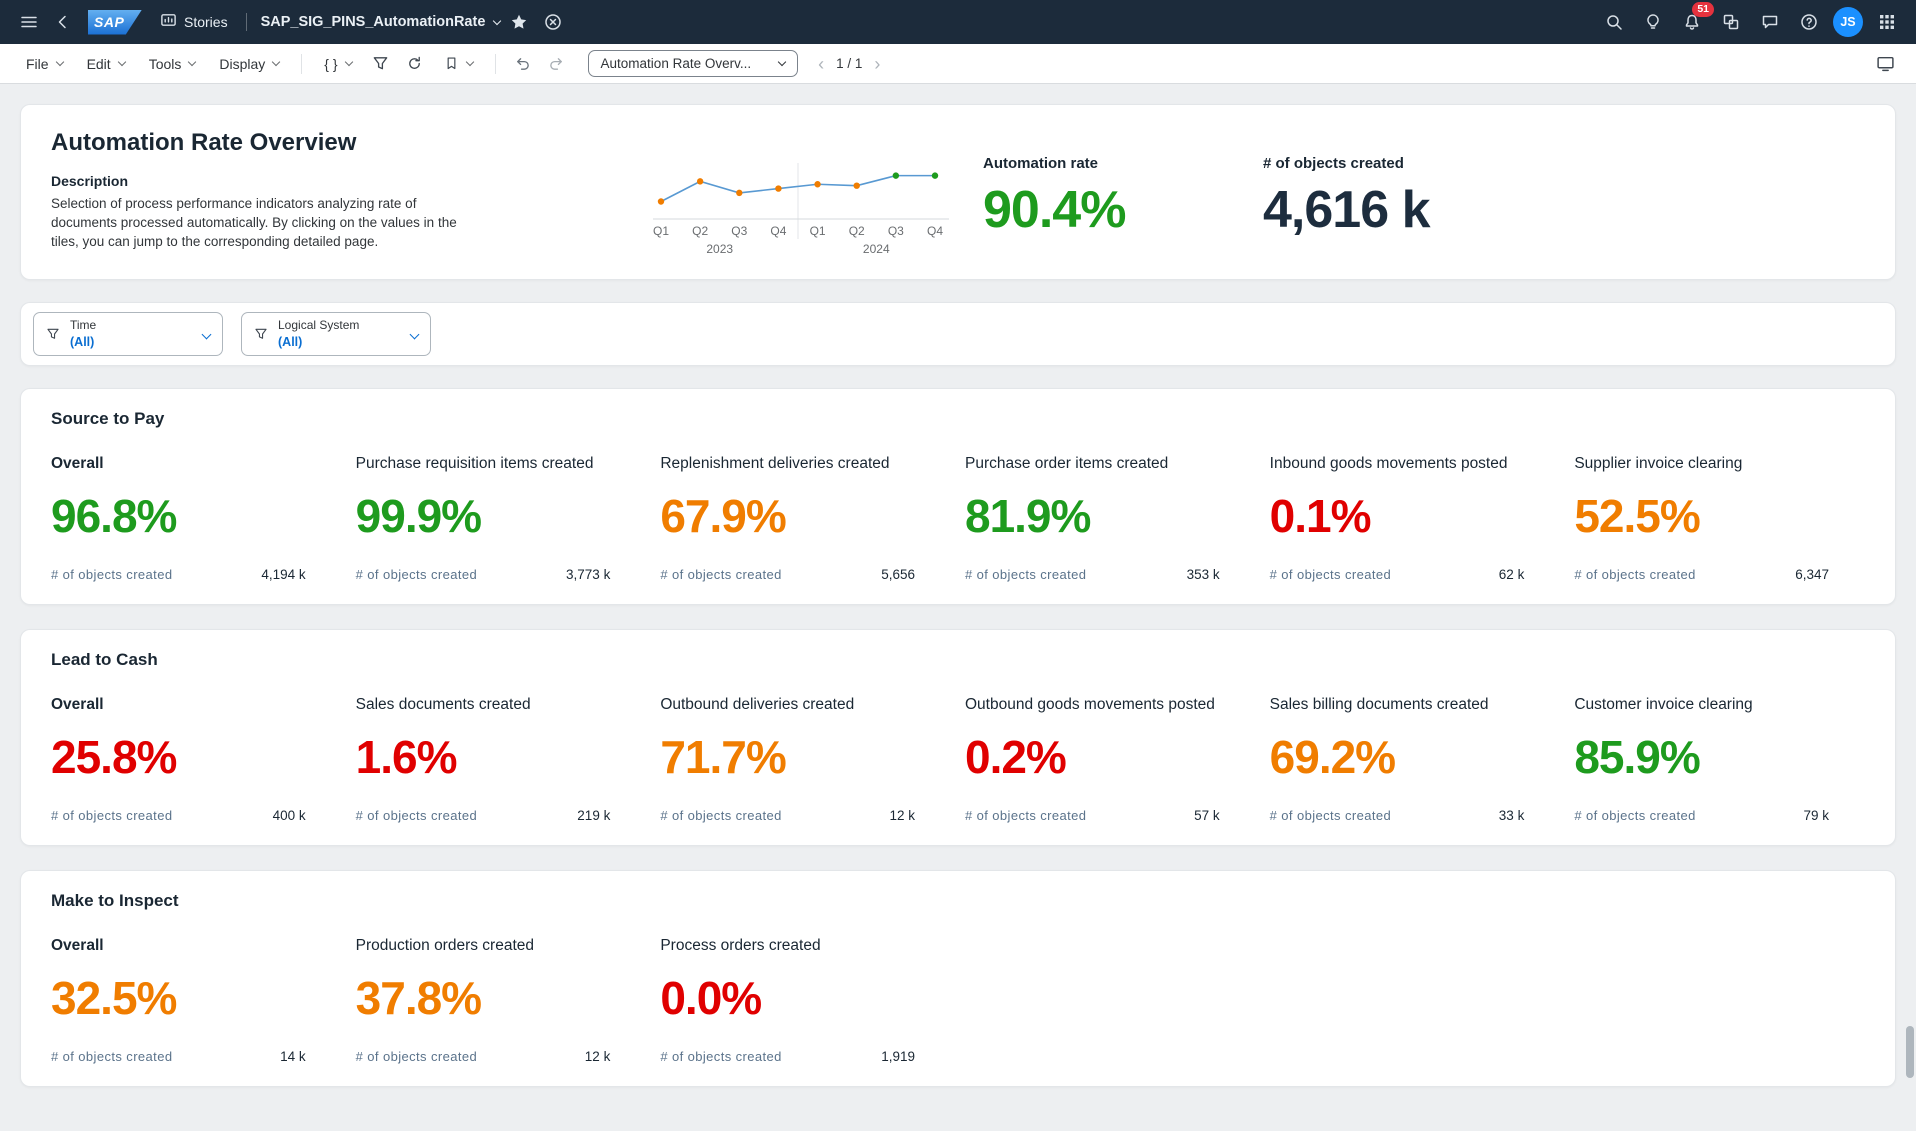  What do you see at coordinates (1770, 22) in the screenshot?
I see `comments-icon` at bounding box center [1770, 22].